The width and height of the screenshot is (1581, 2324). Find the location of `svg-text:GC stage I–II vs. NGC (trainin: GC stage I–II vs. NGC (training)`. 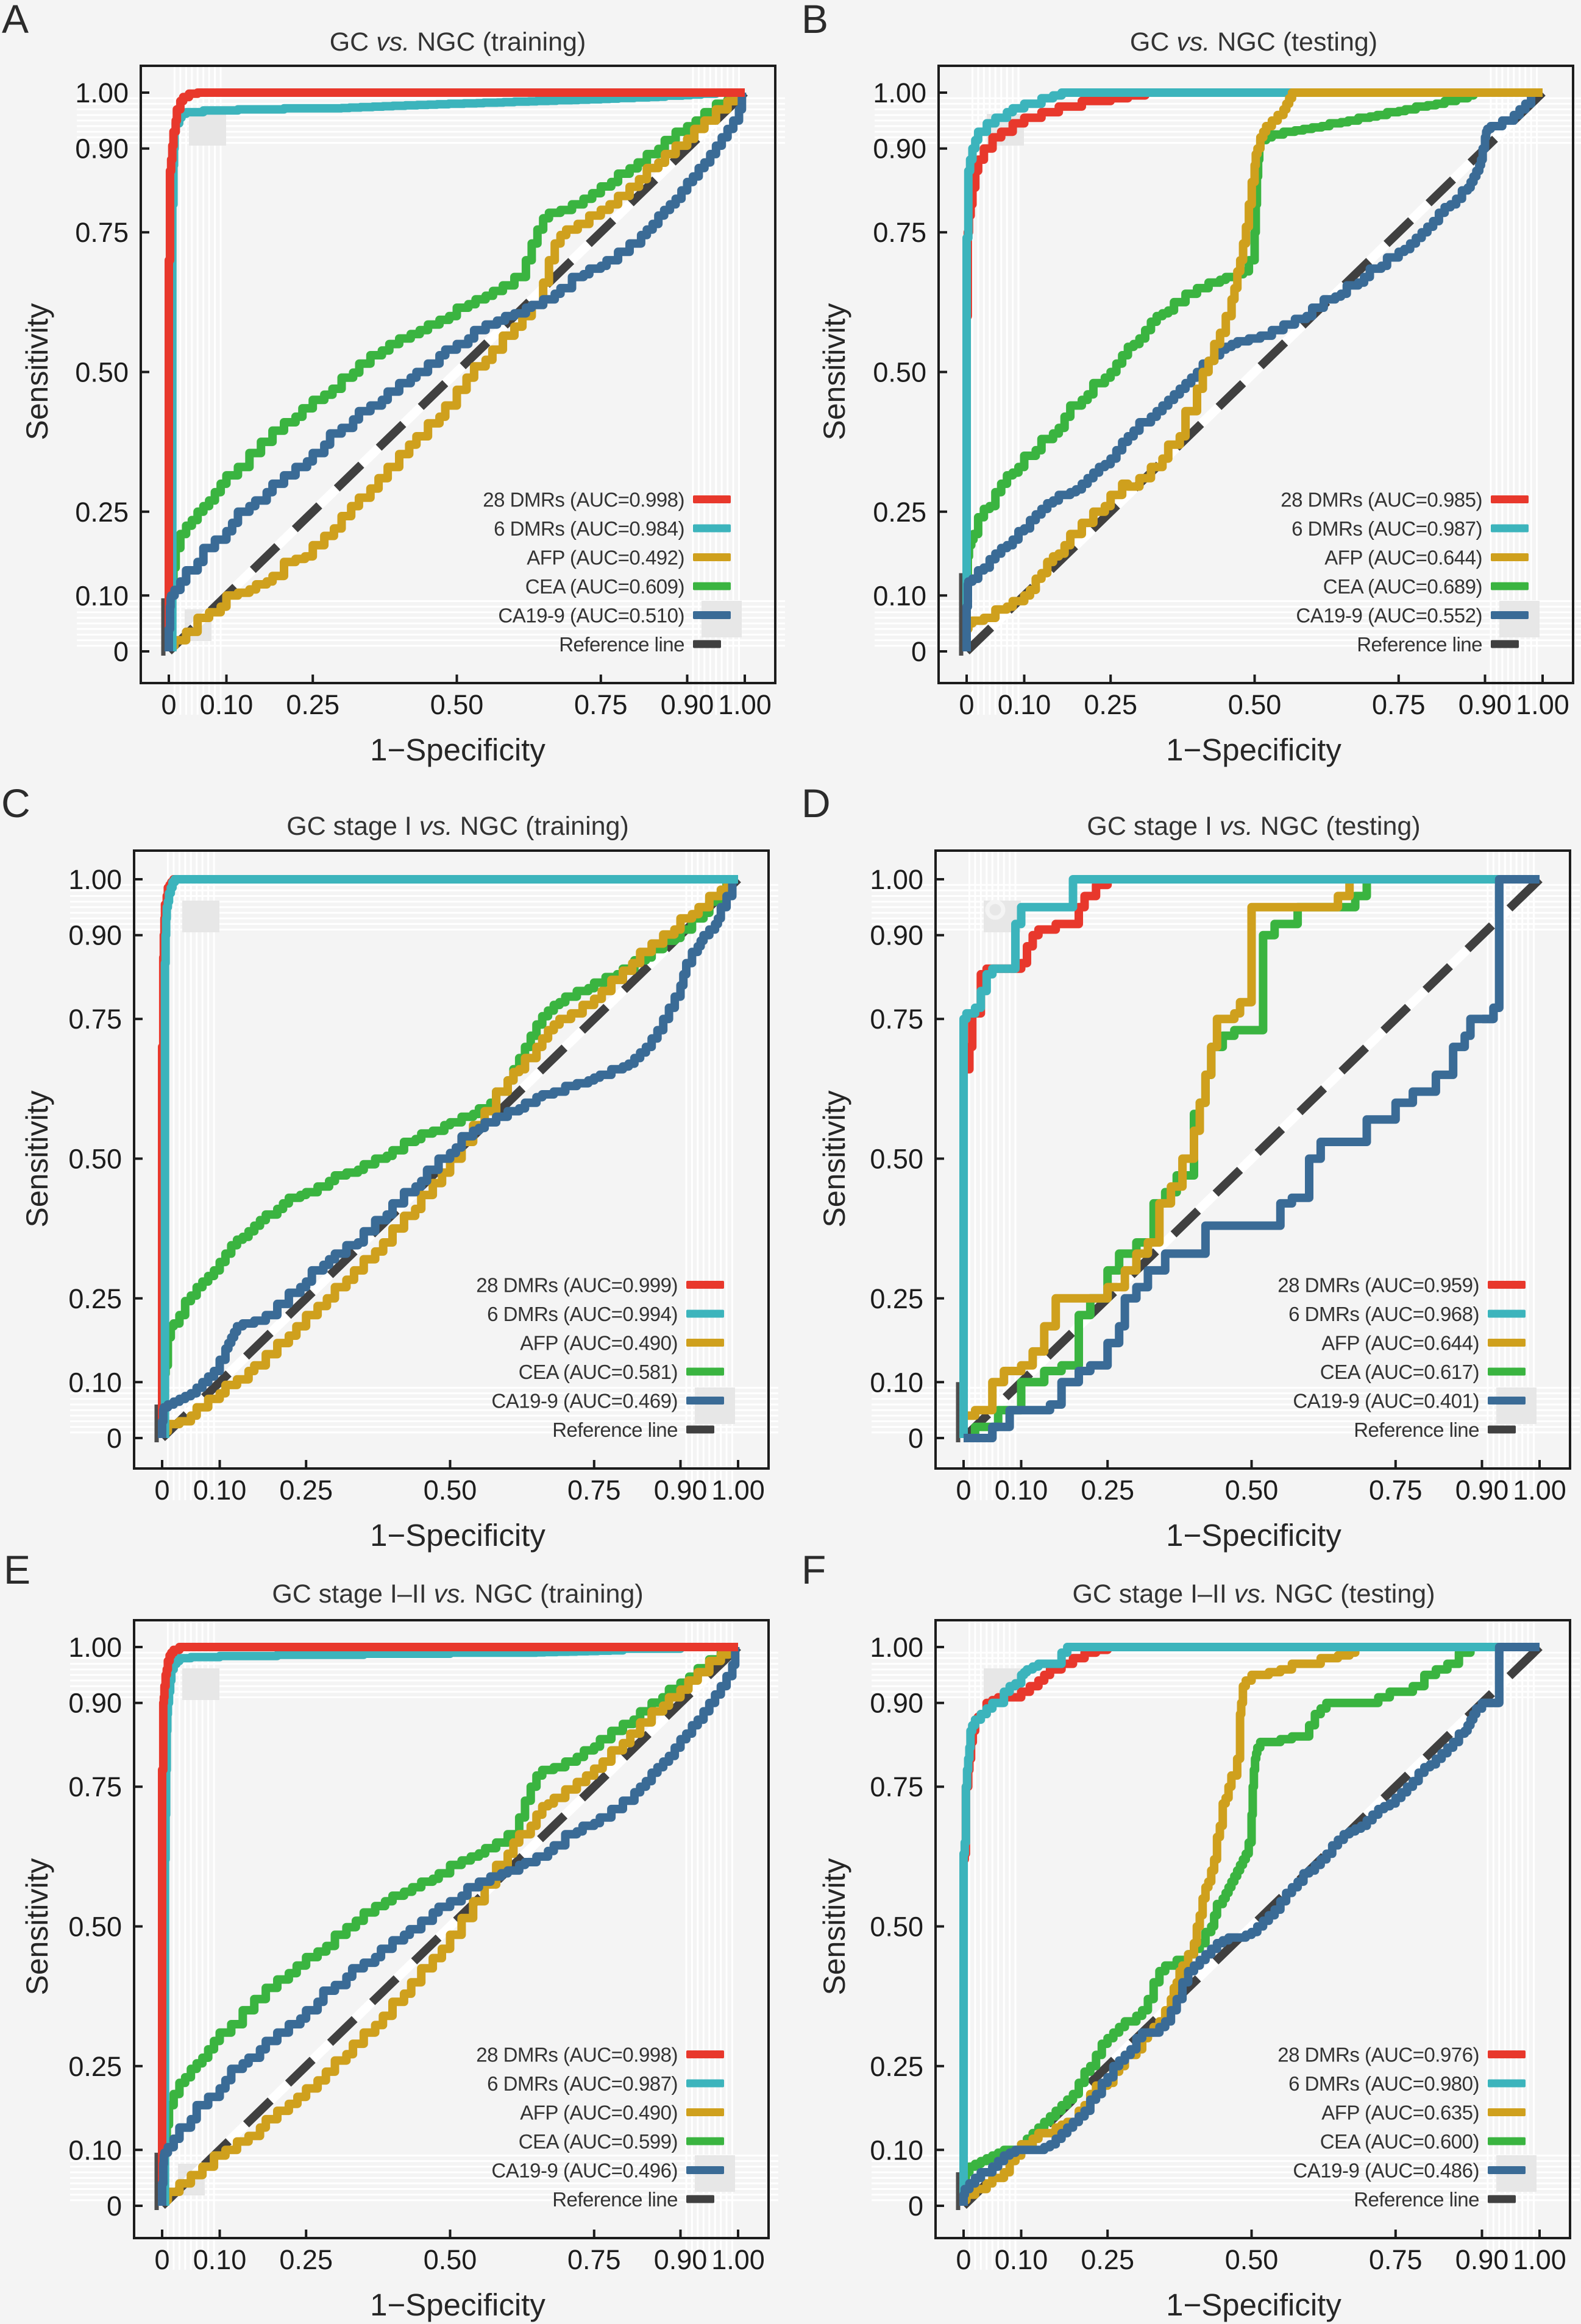

svg-text:GC stage I–II vs. NGC (trainin: GC stage I–II vs. NGC (training) is located at coordinates (457, 1594).